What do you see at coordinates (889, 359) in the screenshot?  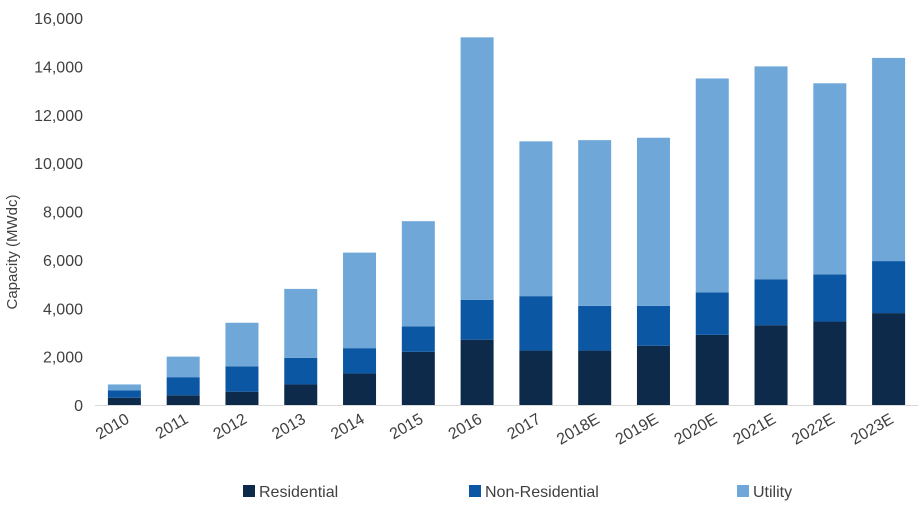 I see `bar-residential-2023e` at bounding box center [889, 359].